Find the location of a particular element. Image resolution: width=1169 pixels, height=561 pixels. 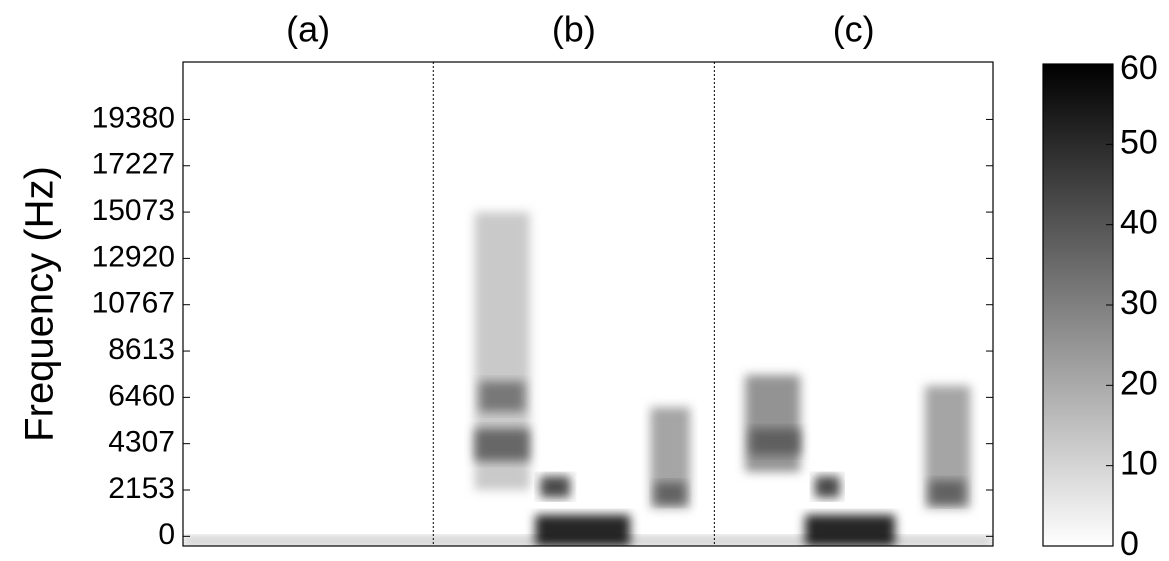

colorbar-tick-label: 40 is located at coordinates (1139, 223).